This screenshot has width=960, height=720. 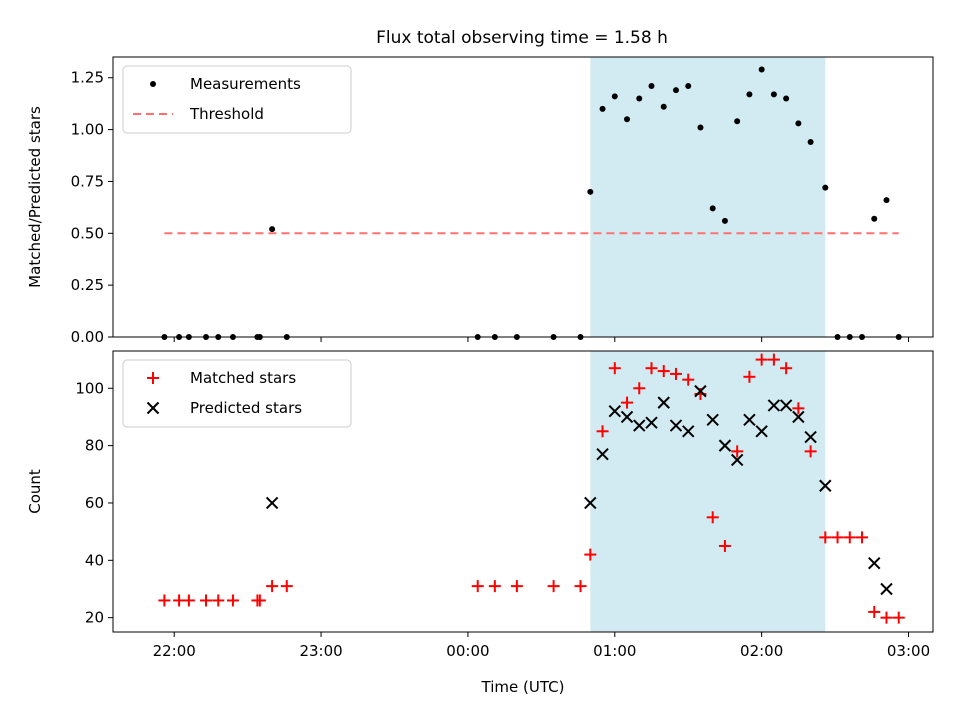 What do you see at coordinates (87, 181) in the screenshot?
I see `y-tick-label: 0.75` at bounding box center [87, 181].